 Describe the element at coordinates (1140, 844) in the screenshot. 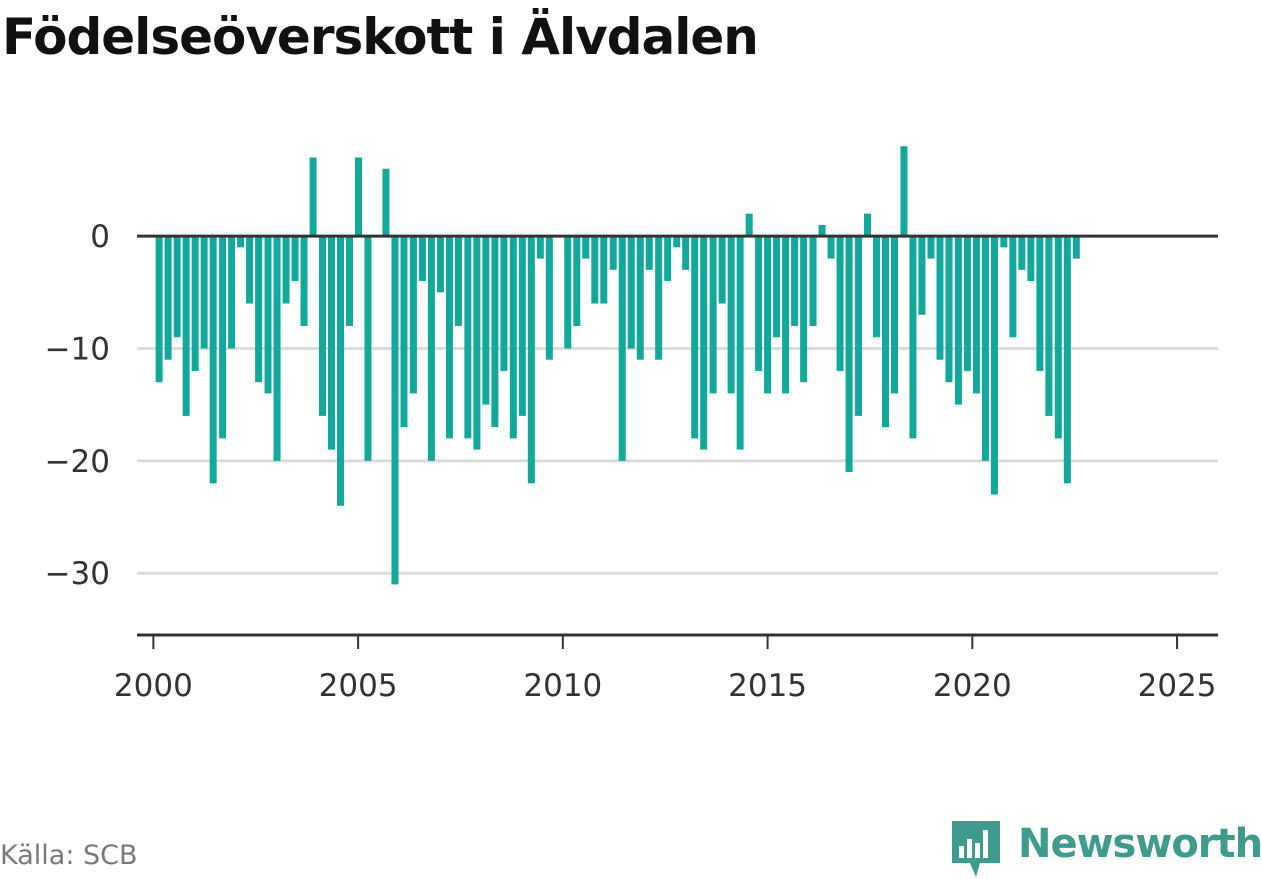

I see `brand-name: Newsworthy` at that location.